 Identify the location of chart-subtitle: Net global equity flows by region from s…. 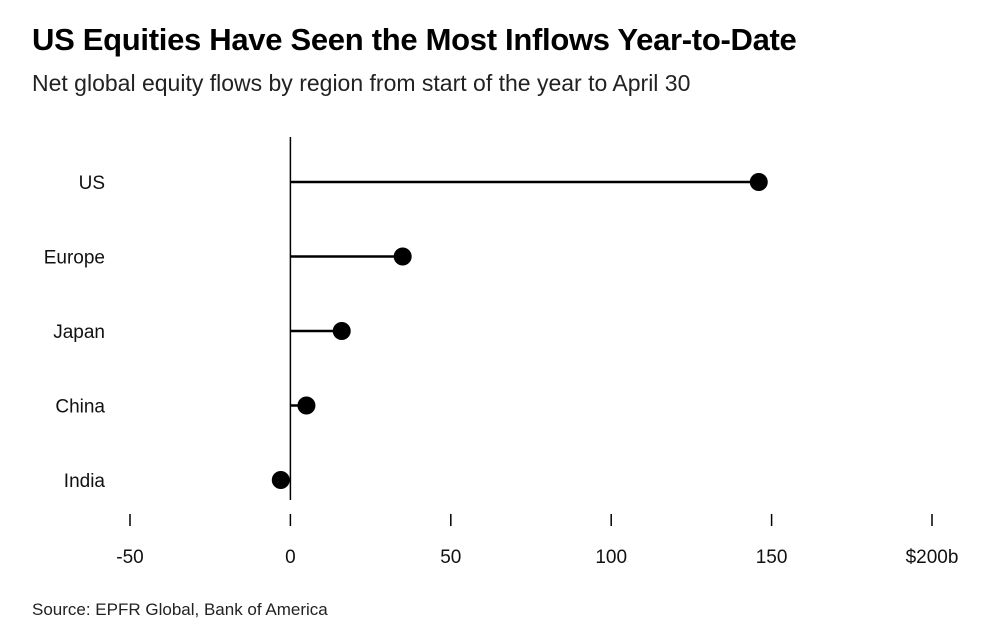
(361, 83).